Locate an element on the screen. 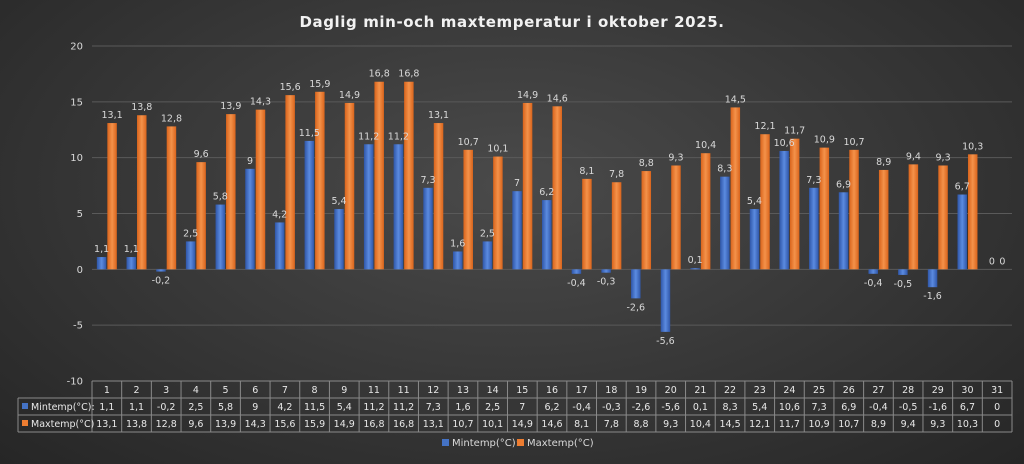  label-min-temp: 1,1 is located at coordinates (131, 249).